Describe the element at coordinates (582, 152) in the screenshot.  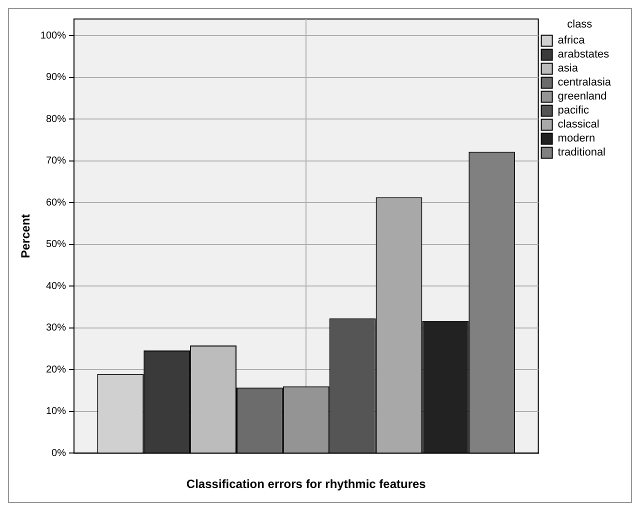
I see `legend-label: traditional` at that location.